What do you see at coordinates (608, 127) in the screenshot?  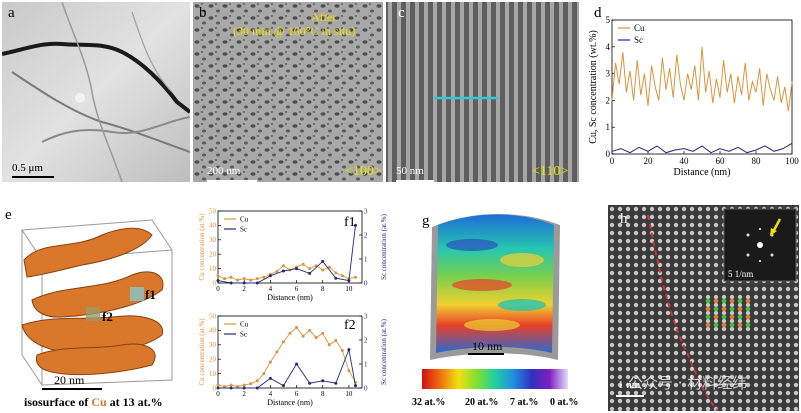 I see `chart-d-ytick-label-1: 1` at bounding box center [608, 127].